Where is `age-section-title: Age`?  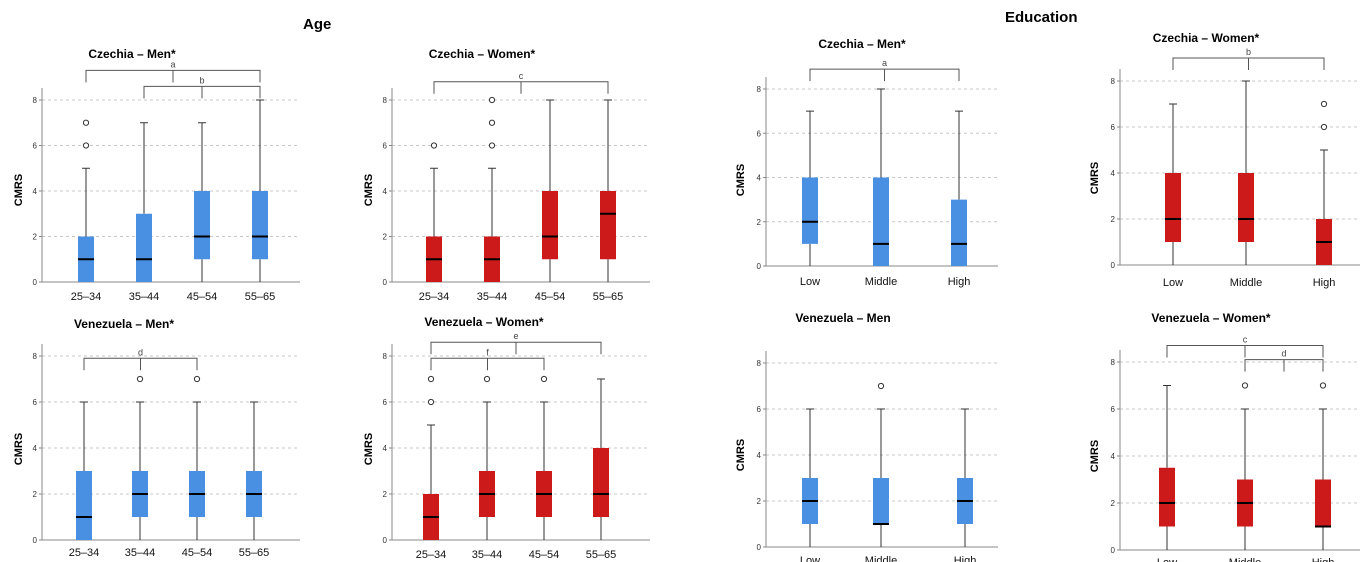 age-section-title: Age is located at coordinates (317, 24).